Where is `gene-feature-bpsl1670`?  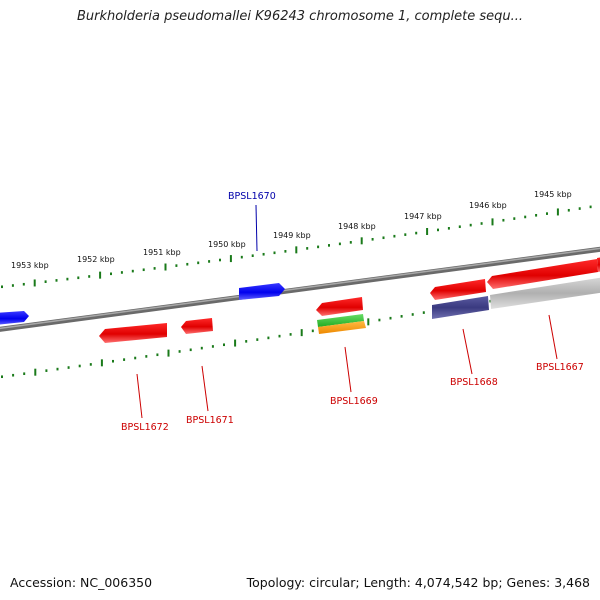
gene-feature-bpsl1670 is located at coordinates (262, 291).